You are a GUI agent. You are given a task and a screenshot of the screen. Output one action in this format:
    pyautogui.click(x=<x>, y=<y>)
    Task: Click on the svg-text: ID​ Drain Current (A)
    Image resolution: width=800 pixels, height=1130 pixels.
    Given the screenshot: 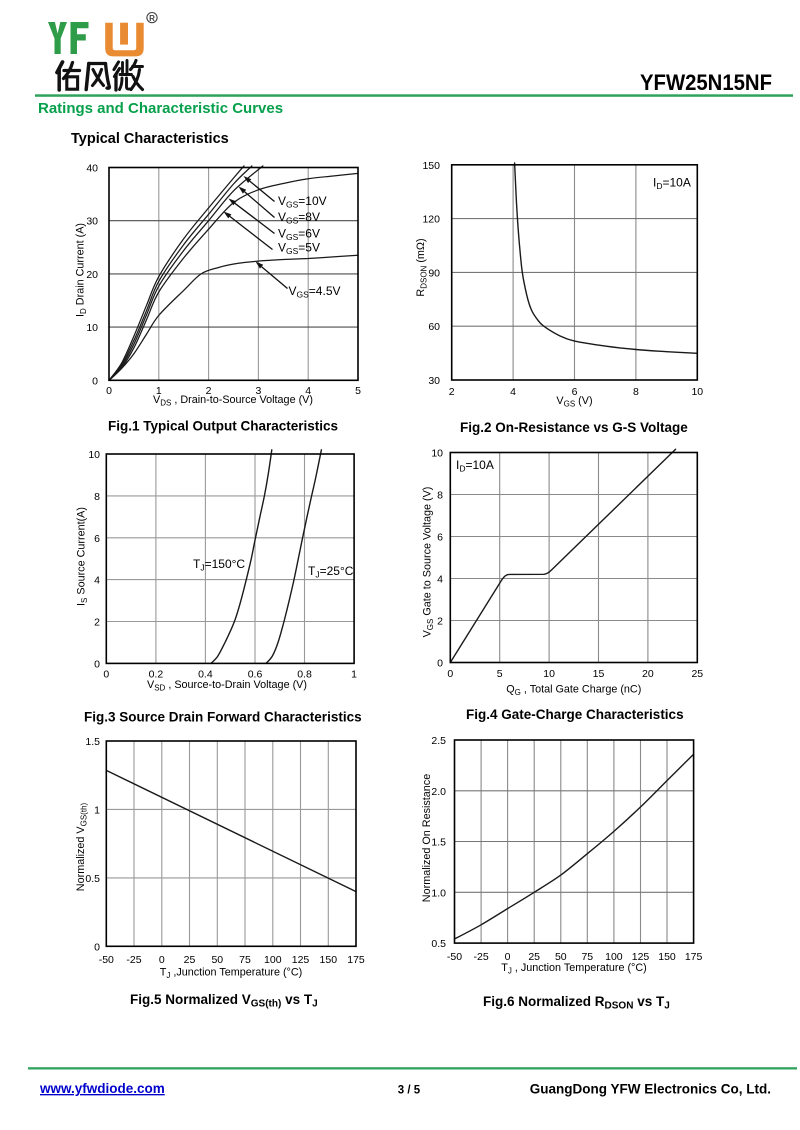 What is the action you would take?
    pyautogui.click(x=82, y=270)
    